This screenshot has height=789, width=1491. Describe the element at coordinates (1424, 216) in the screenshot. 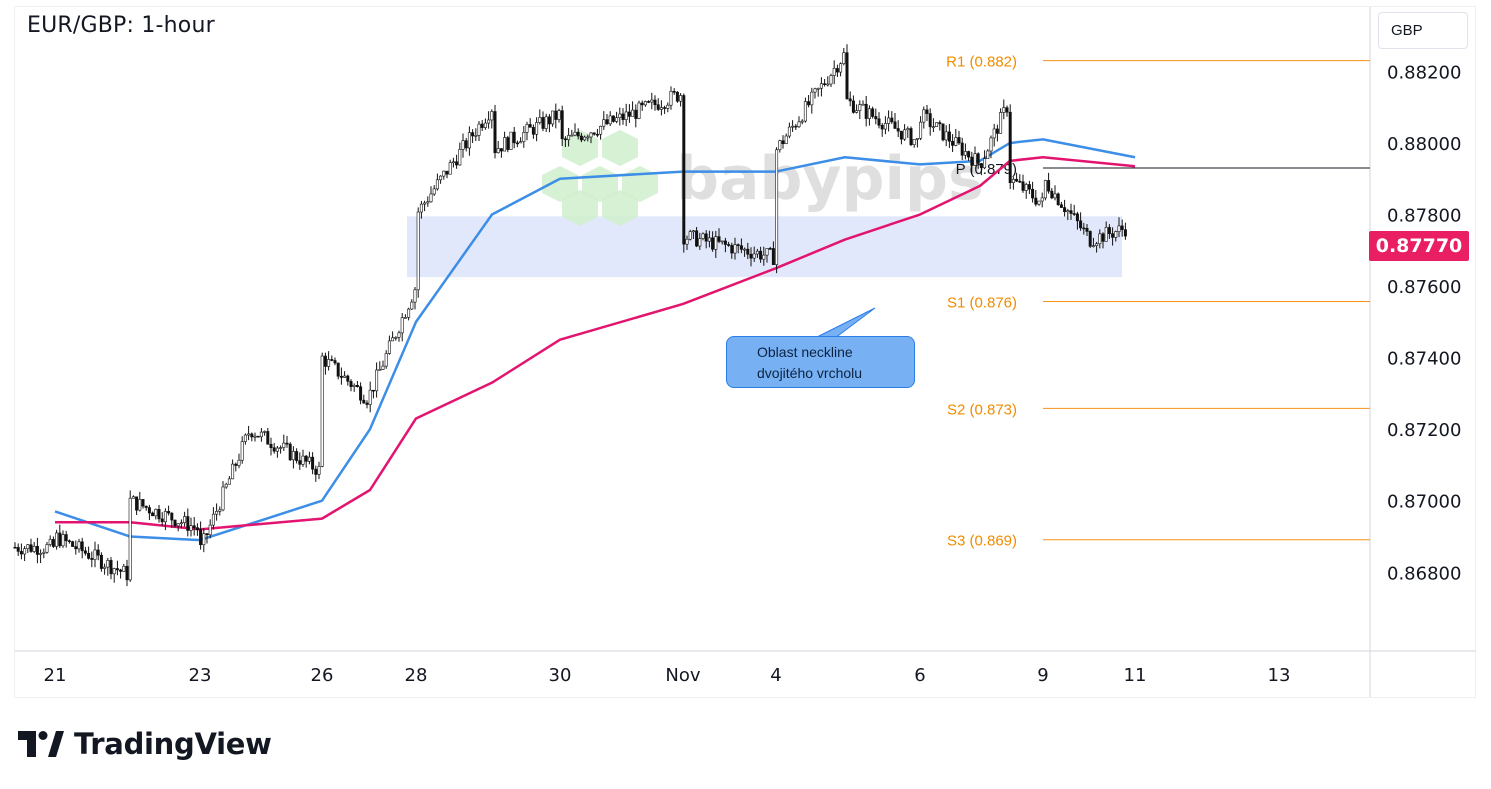

I see `y-tick-label-2: 0.87800` at that location.